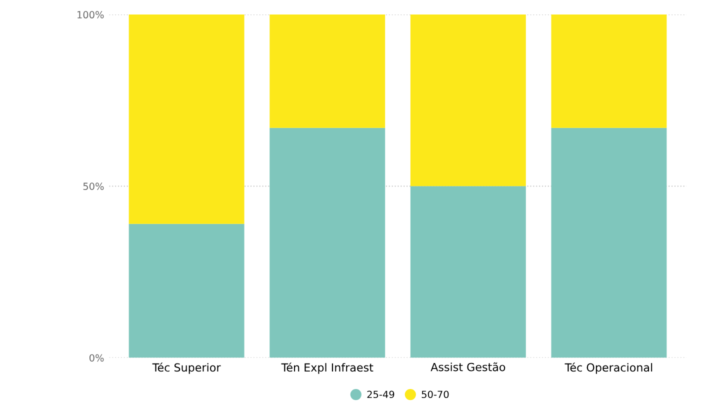 The width and height of the screenshot is (704, 416). Describe the element at coordinates (468, 367) in the screenshot. I see `x-tick-label: Assist Gestão` at that location.